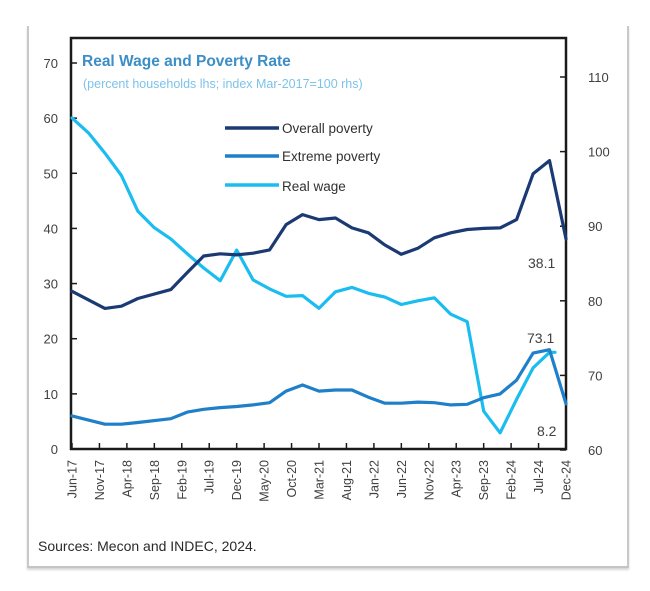 The image size is (650, 591). Describe the element at coordinates (547, 431) in the screenshot. I see `annotation-extreme-poverty-last: 8.2` at that location.